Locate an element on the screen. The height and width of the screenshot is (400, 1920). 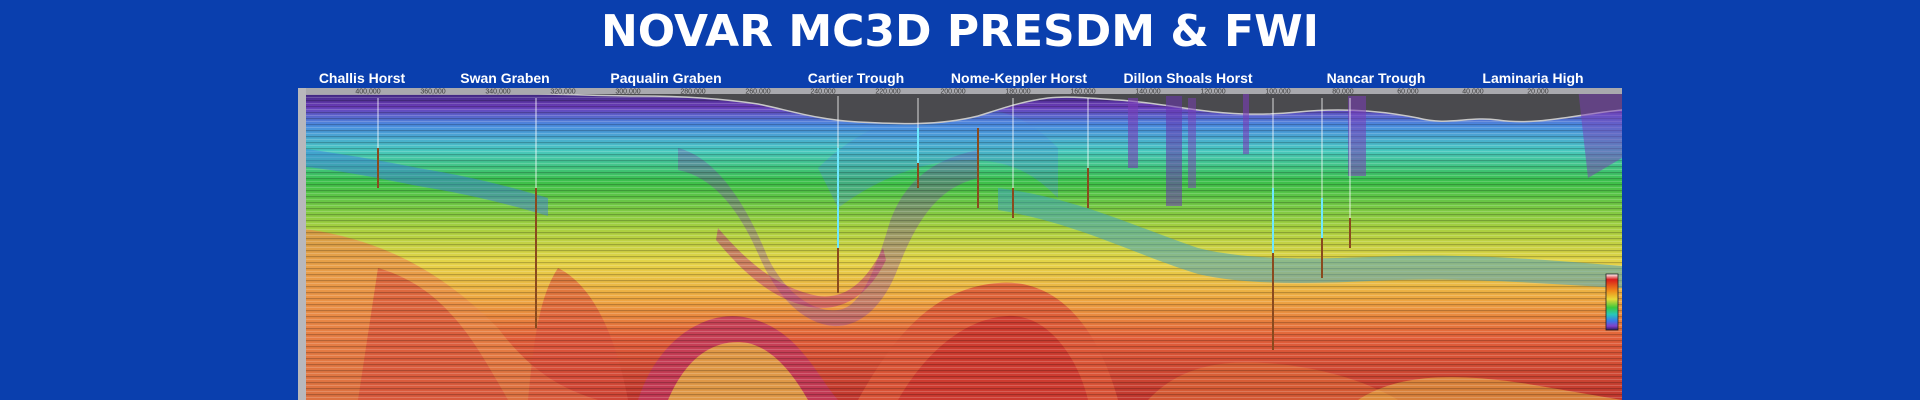
distance-tick-label: 80,000 is located at coordinates (1343, 92).